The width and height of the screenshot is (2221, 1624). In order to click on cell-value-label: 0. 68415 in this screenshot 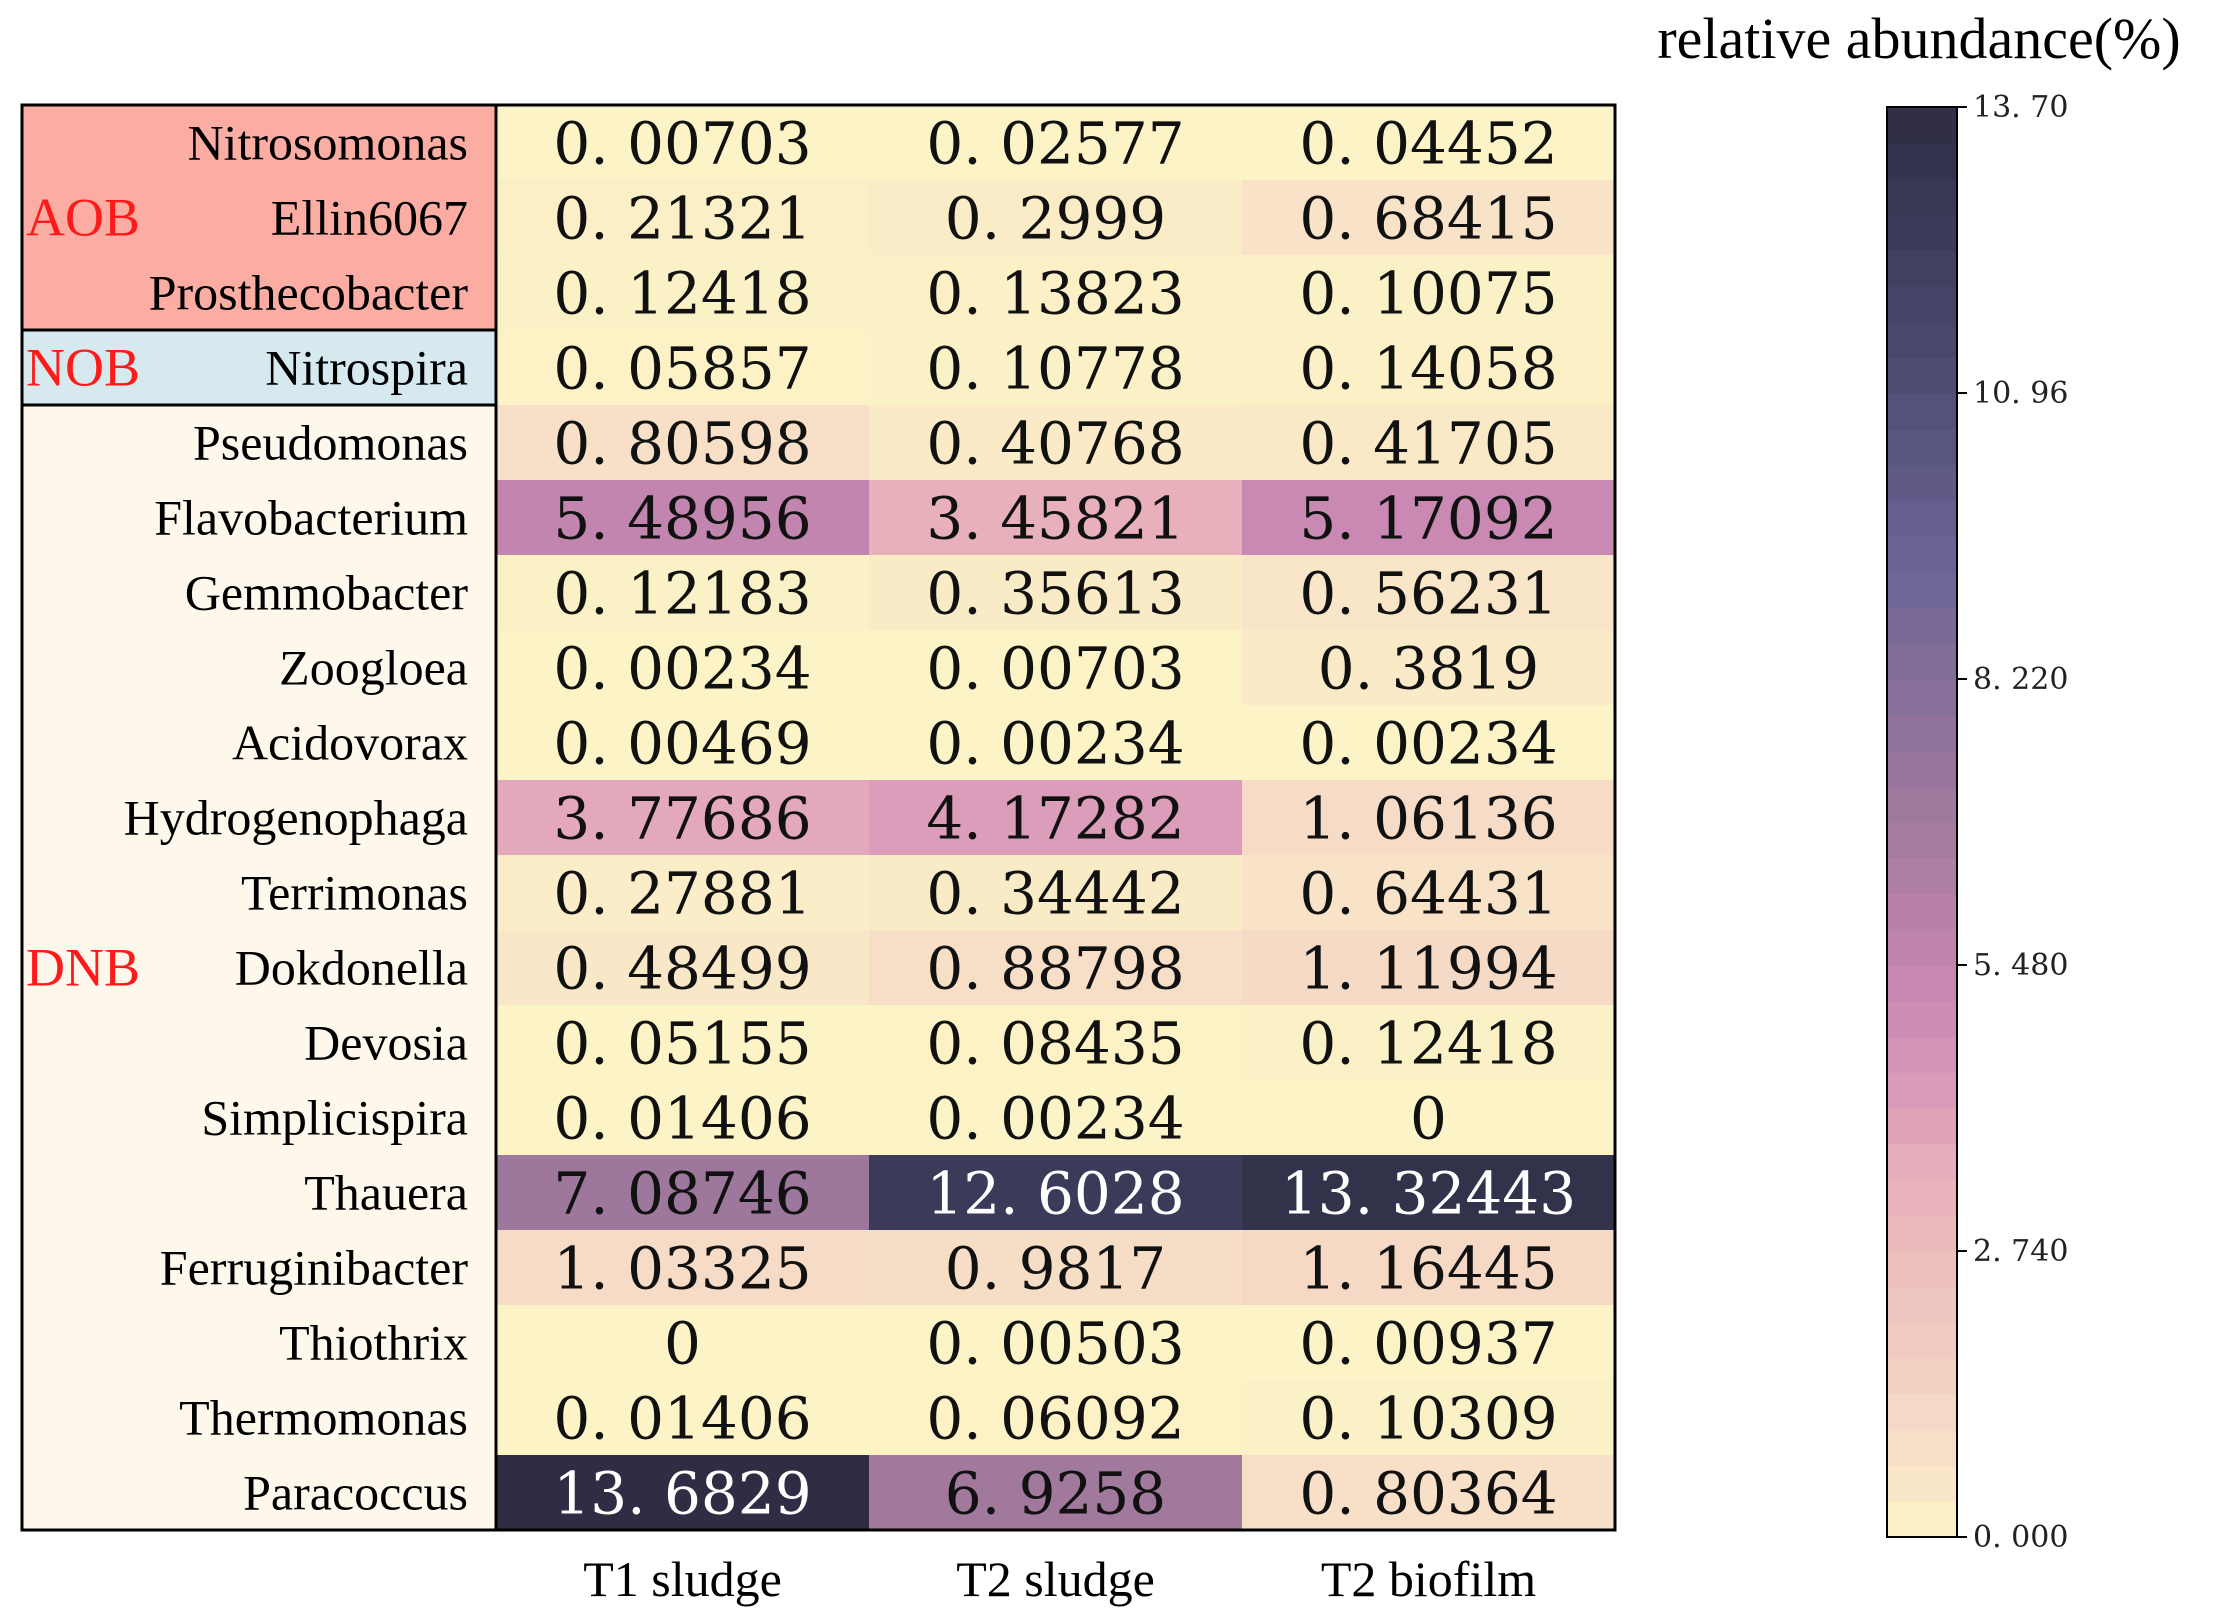, I will do `click(1428, 219)`.